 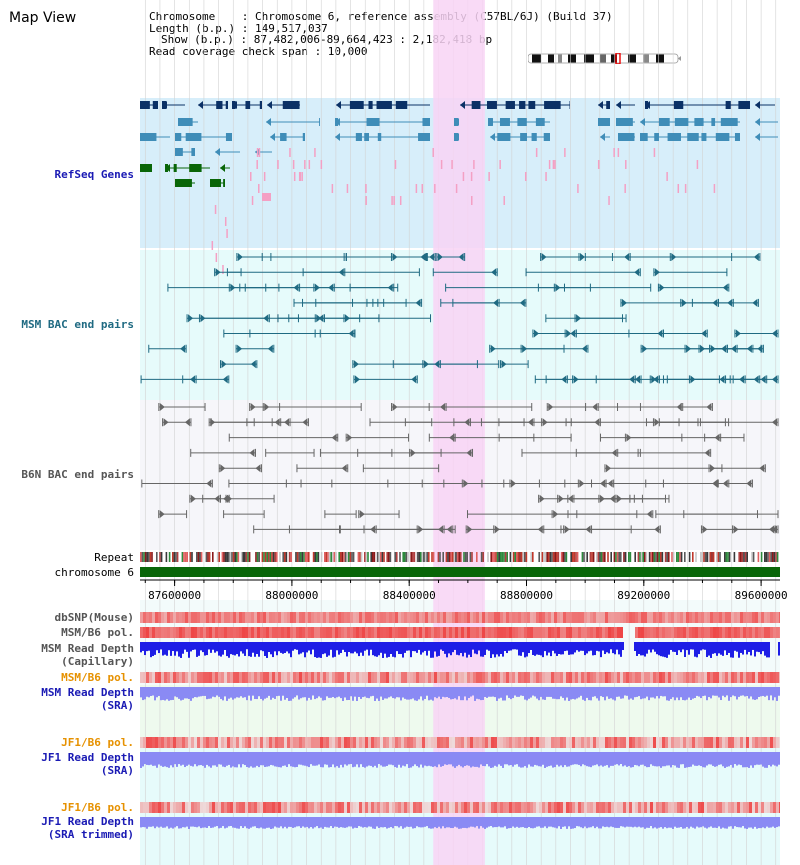 What do you see at coordinates (377, 437) in the screenshot?
I see `bac-end` at bounding box center [377, 437].